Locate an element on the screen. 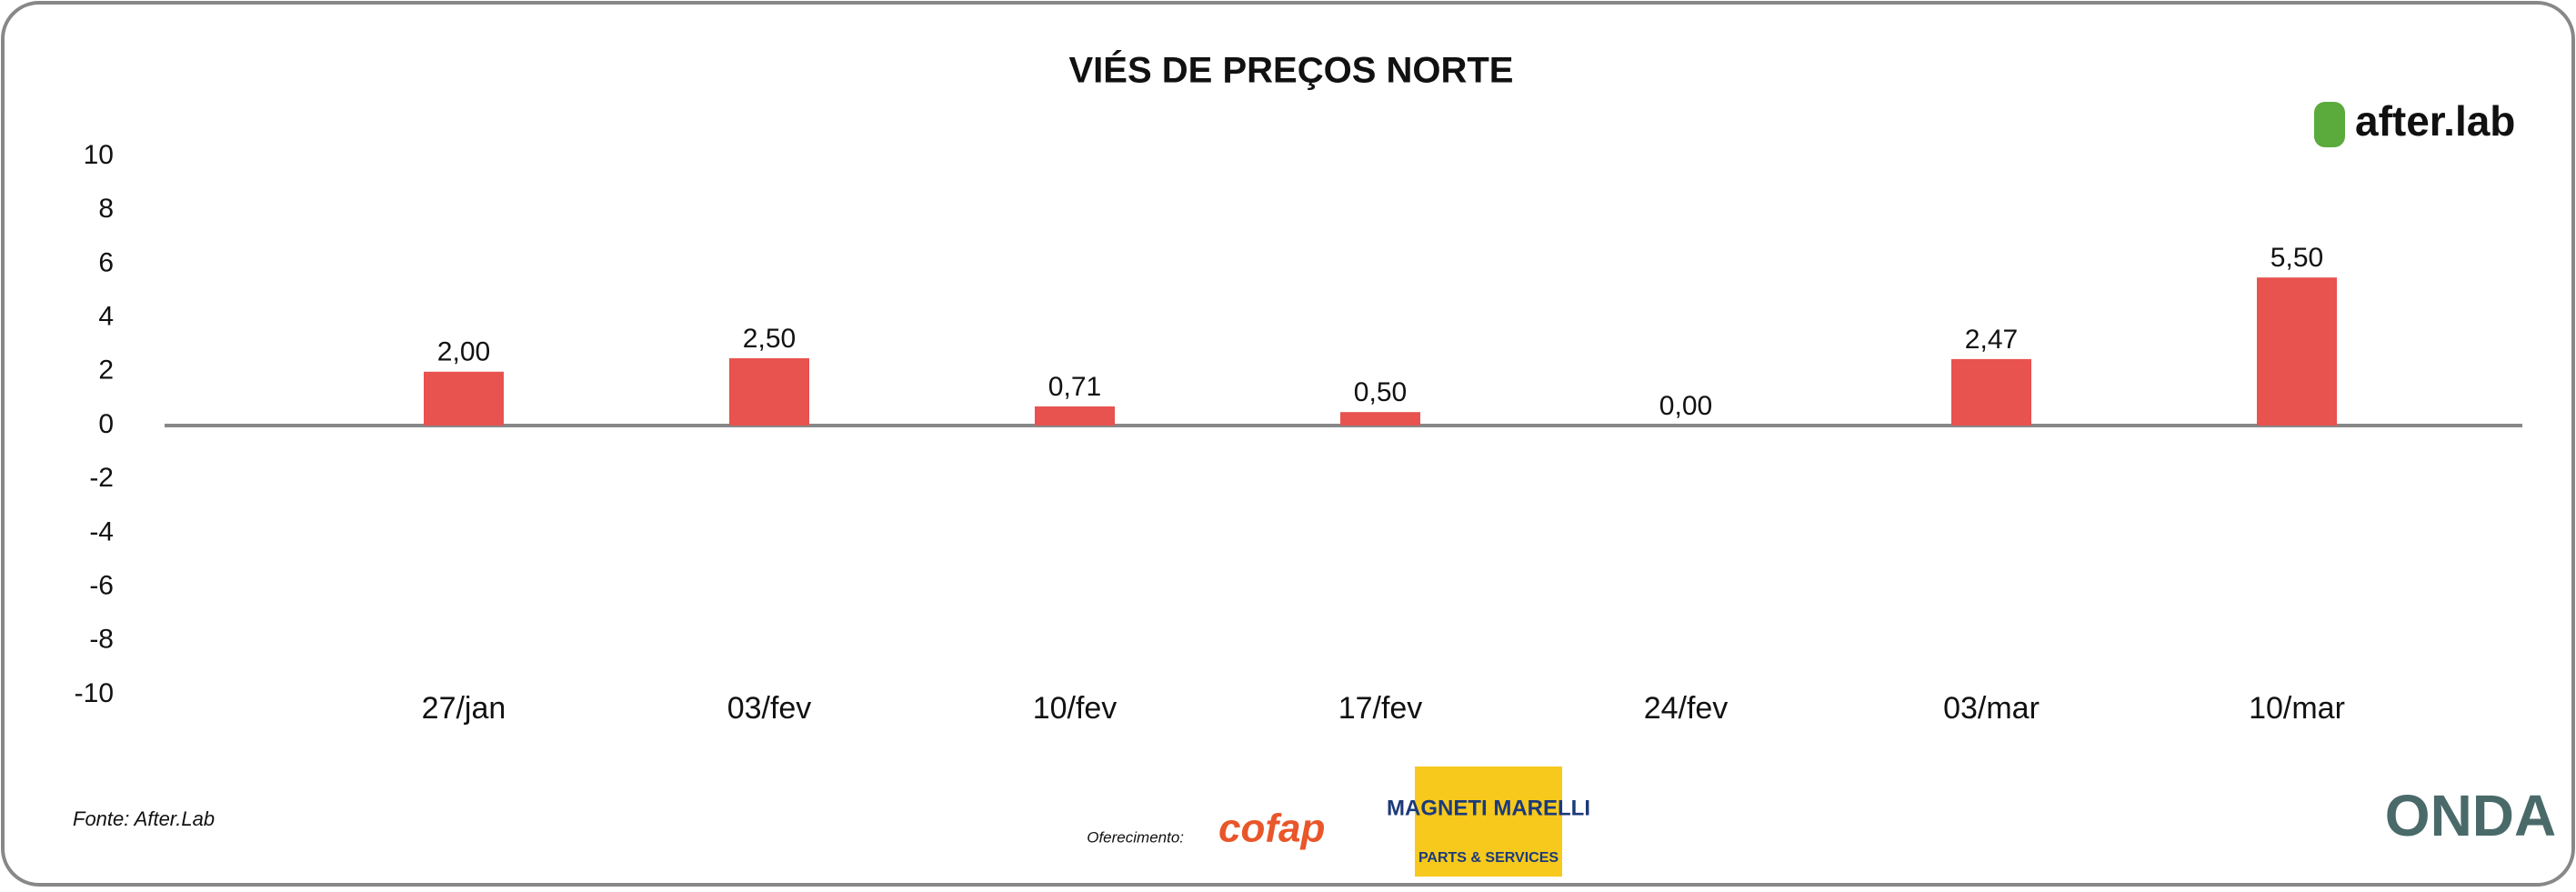 The width and height of the screenshot is (2576, 892). value-label: 2,47 is located at coordinates (1991, 340).